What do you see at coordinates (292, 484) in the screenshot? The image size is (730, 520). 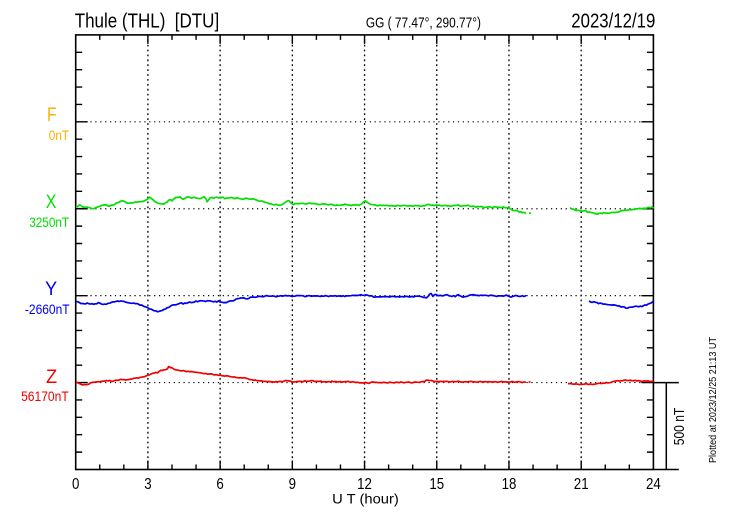 I see `svg-text: 9` at bounding box center [292, 484].